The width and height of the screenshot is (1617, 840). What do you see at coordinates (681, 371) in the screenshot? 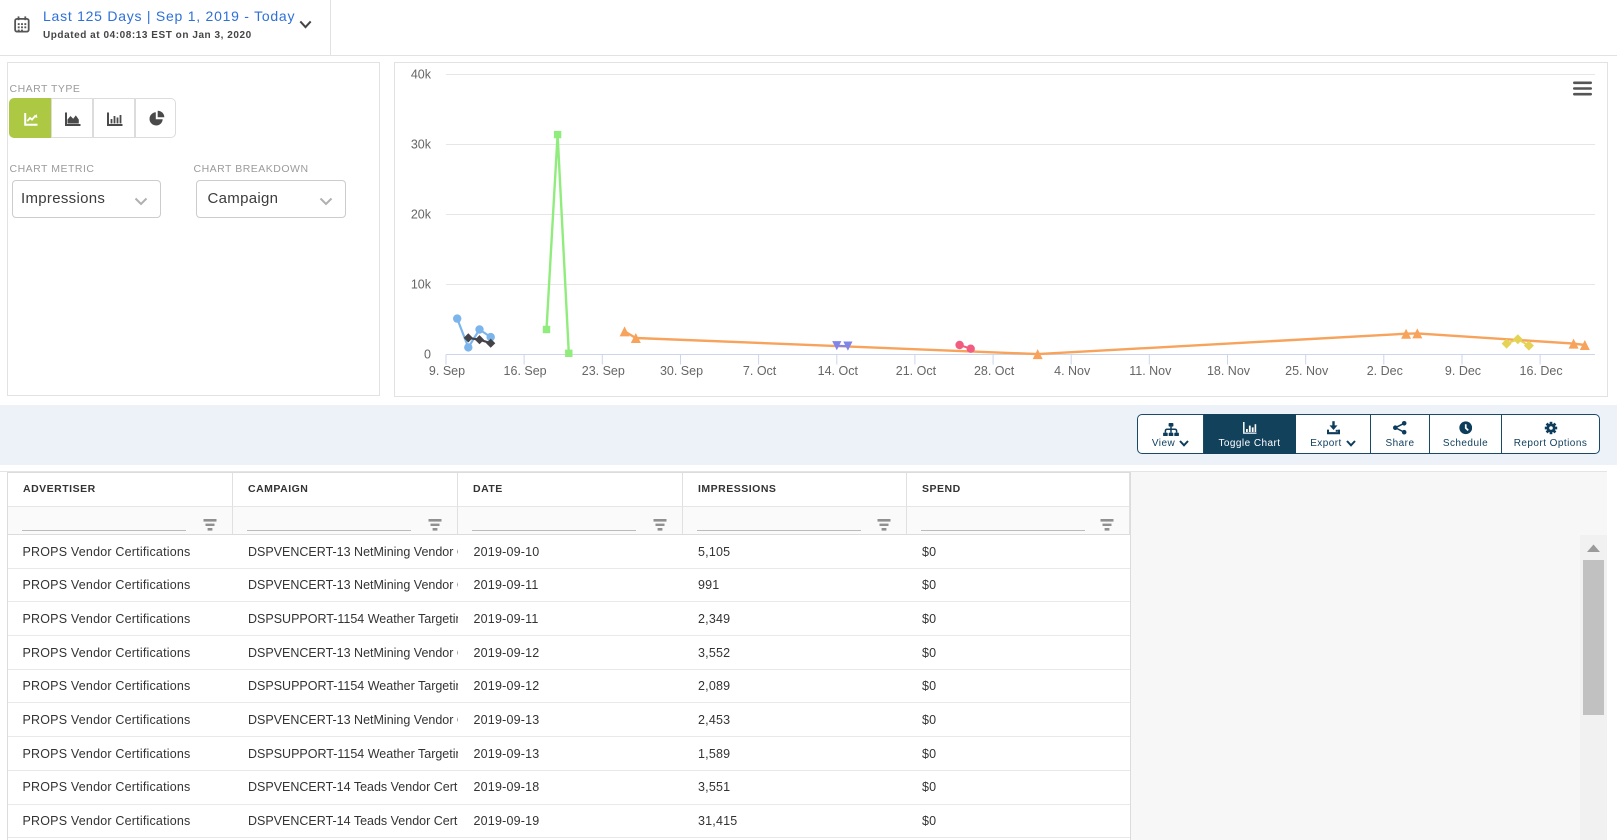
I see `svg-text: 30. Sep` at bounding box center [681, 371].